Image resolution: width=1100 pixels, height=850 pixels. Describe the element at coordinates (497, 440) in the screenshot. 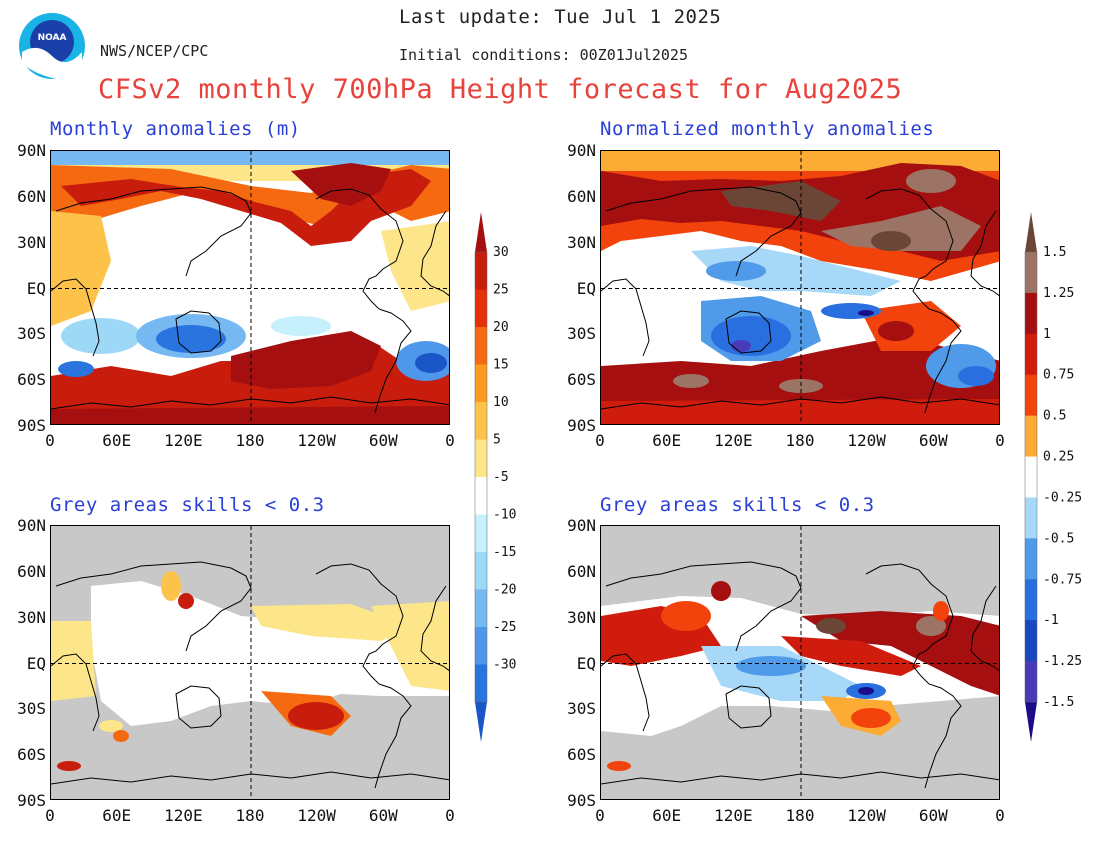

I see `colorbar-label: 5` at that location.